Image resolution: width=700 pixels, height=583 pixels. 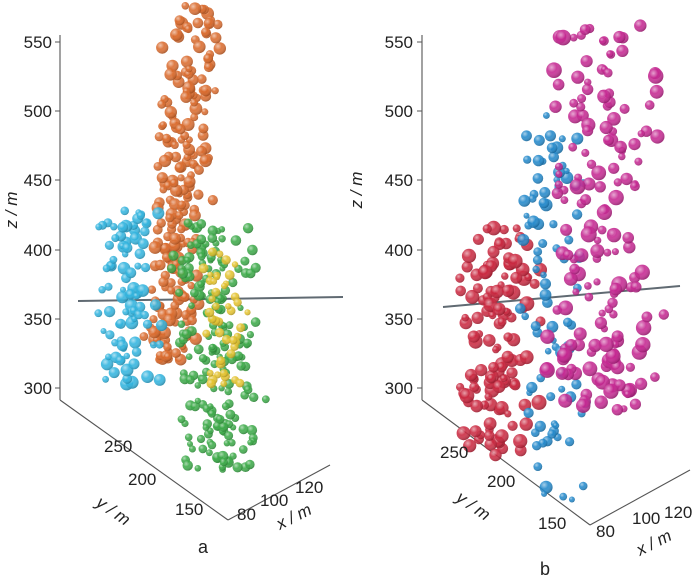 What do you see at coordinates (653, 543) in the screenshot?
I see `x-axis-label: x / m` at bounding box center [653, 543].